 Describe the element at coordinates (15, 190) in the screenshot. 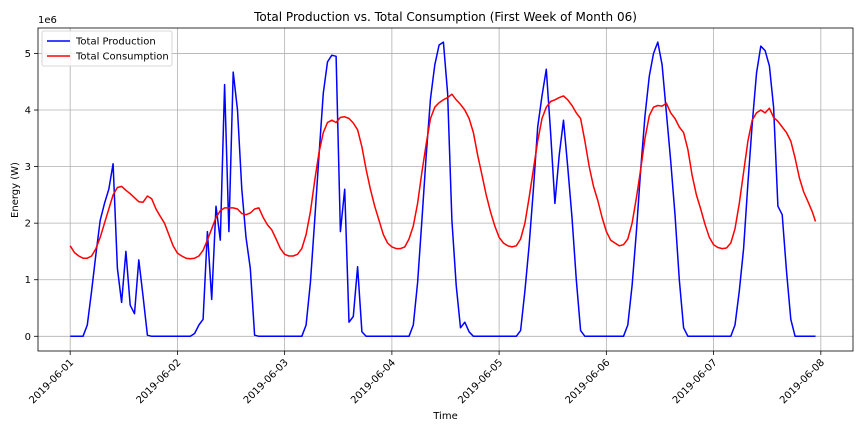

I see `y-axis-label: Energy (W)` at that location.